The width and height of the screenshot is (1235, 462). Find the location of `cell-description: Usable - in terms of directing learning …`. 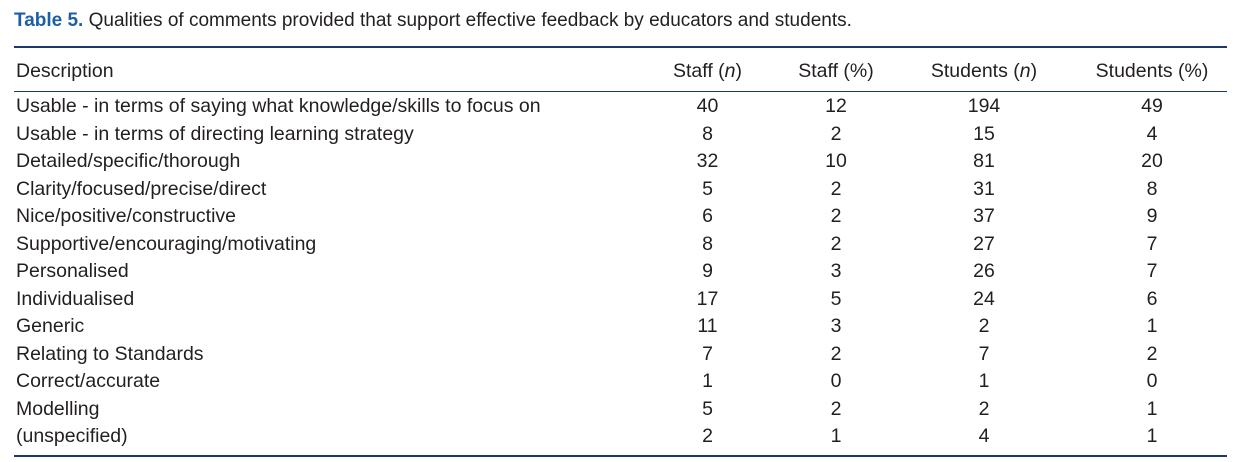

cell-description: Usable - in terms of directing learning … is located at coordinates (215, 133).